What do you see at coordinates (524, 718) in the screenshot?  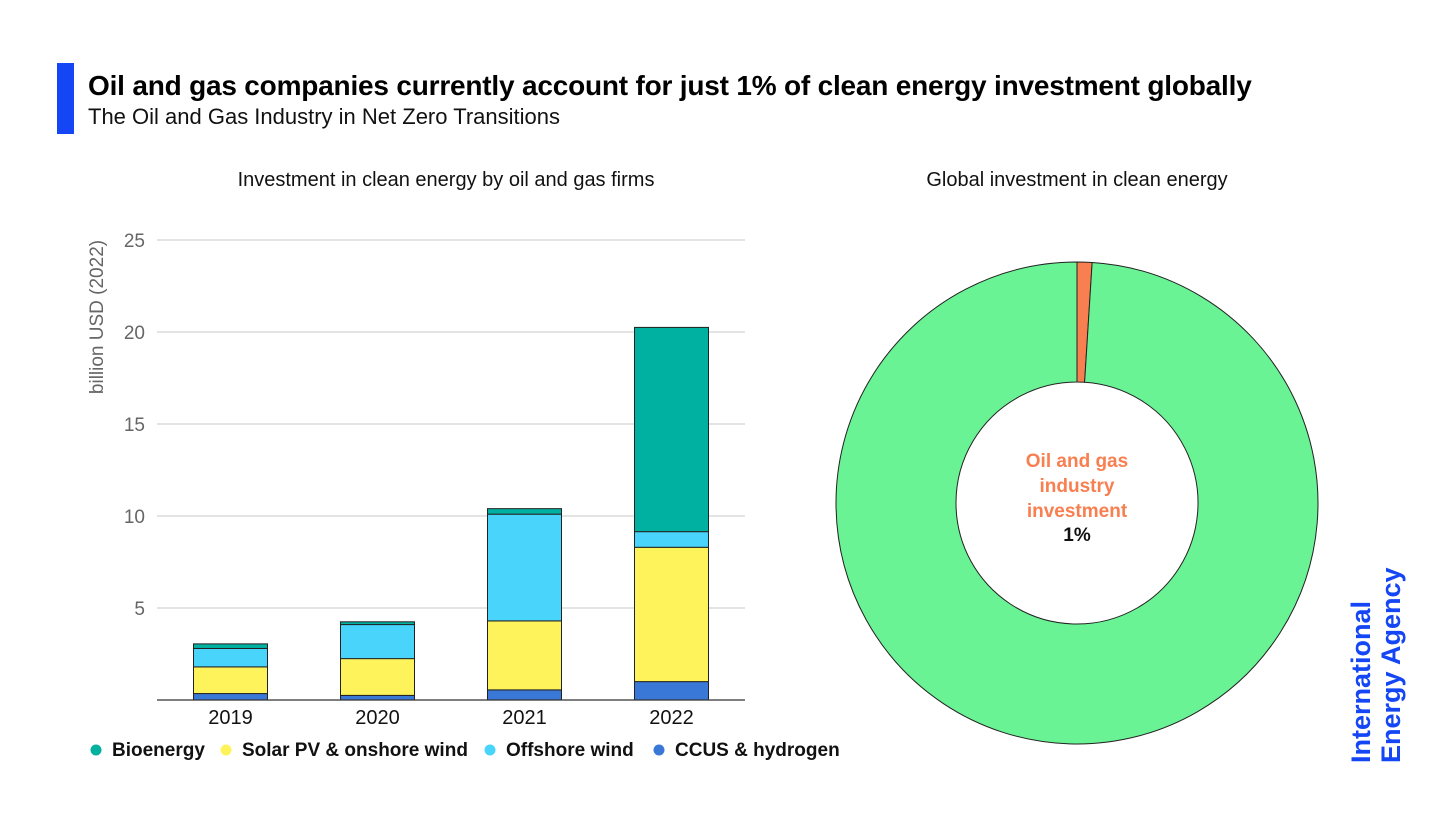 I see `x-tick-label: 2021` at bounding box center [524, 718].